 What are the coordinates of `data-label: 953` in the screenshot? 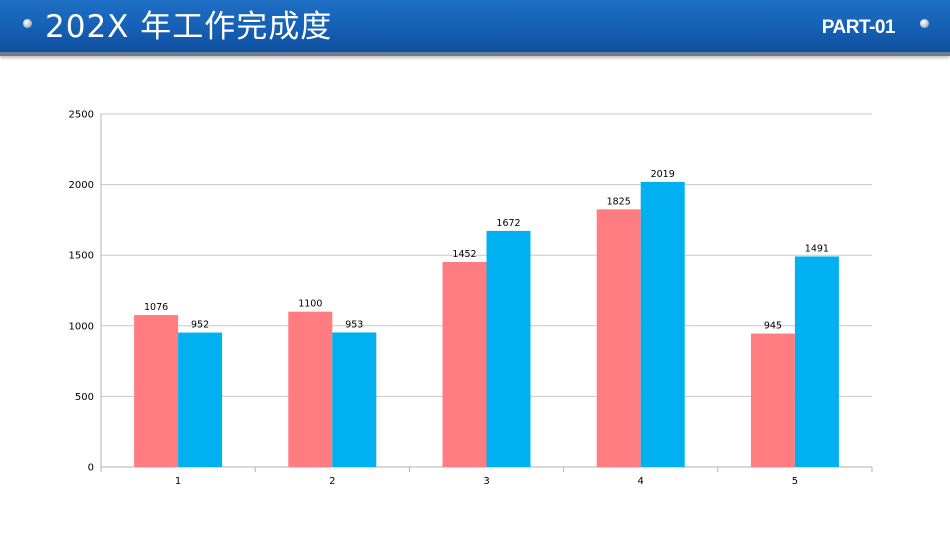 It's located at (354, 324).